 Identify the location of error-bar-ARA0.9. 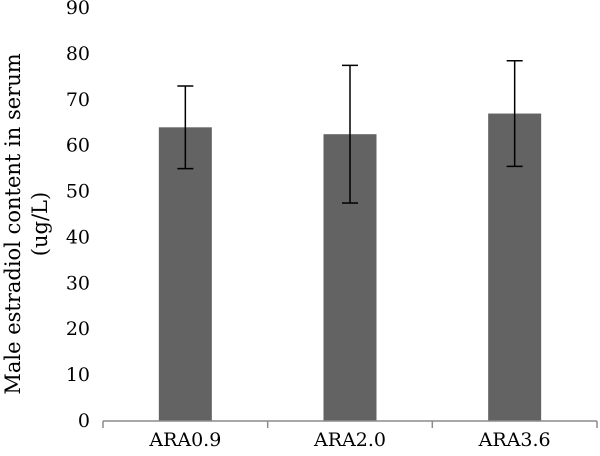
(185, 127).